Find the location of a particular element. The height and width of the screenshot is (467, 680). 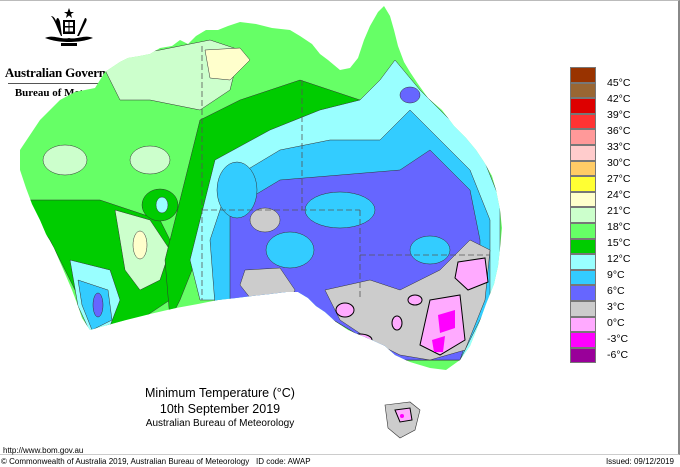

legend-label: -3°C is located at coordinates (618, 339).